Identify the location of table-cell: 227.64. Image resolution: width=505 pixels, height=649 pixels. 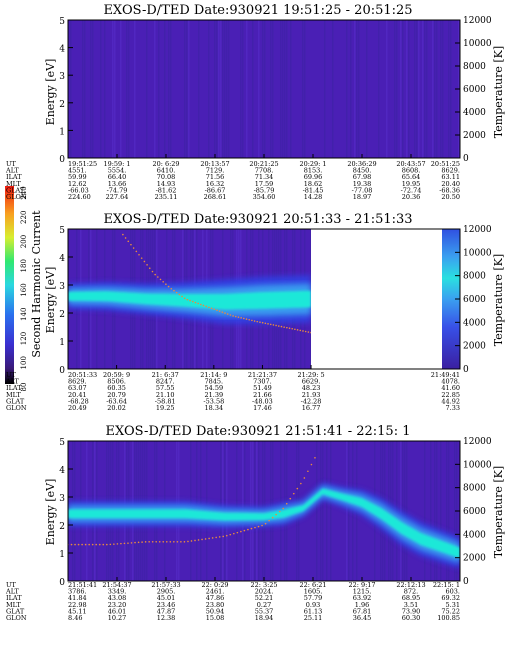
(117, 197).